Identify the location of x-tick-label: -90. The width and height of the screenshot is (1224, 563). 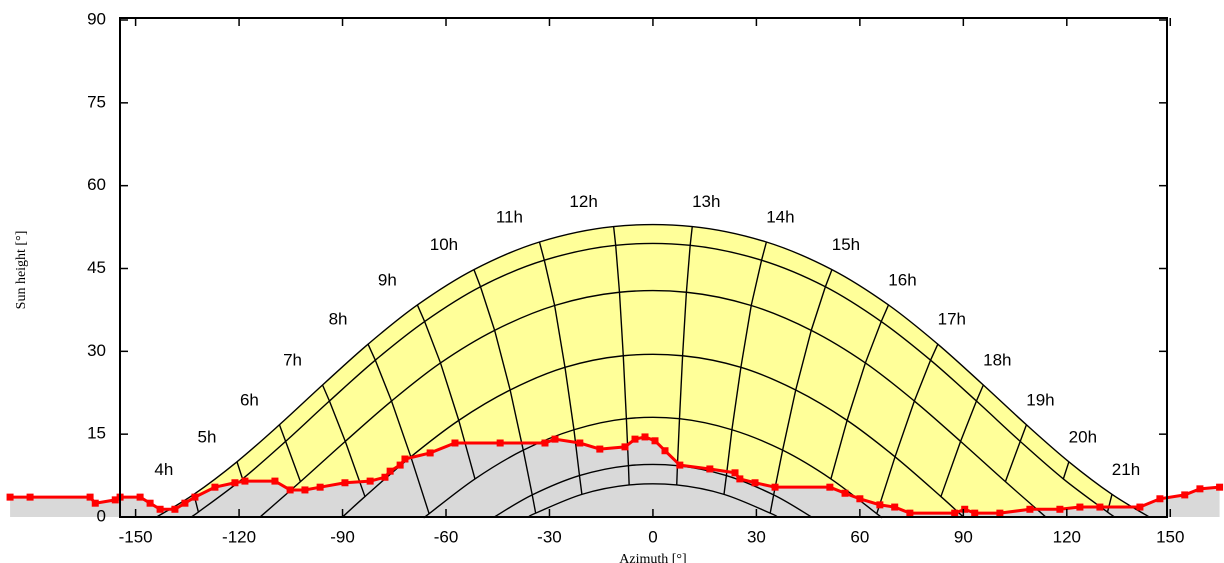
(342, 536).